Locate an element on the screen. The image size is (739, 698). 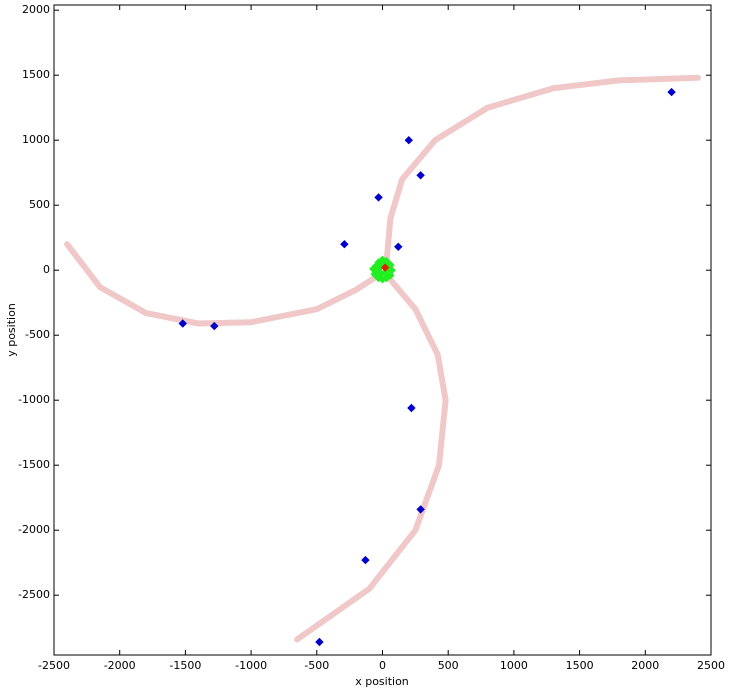
x-tick-label: 500 is located at coordinates (448, 665).